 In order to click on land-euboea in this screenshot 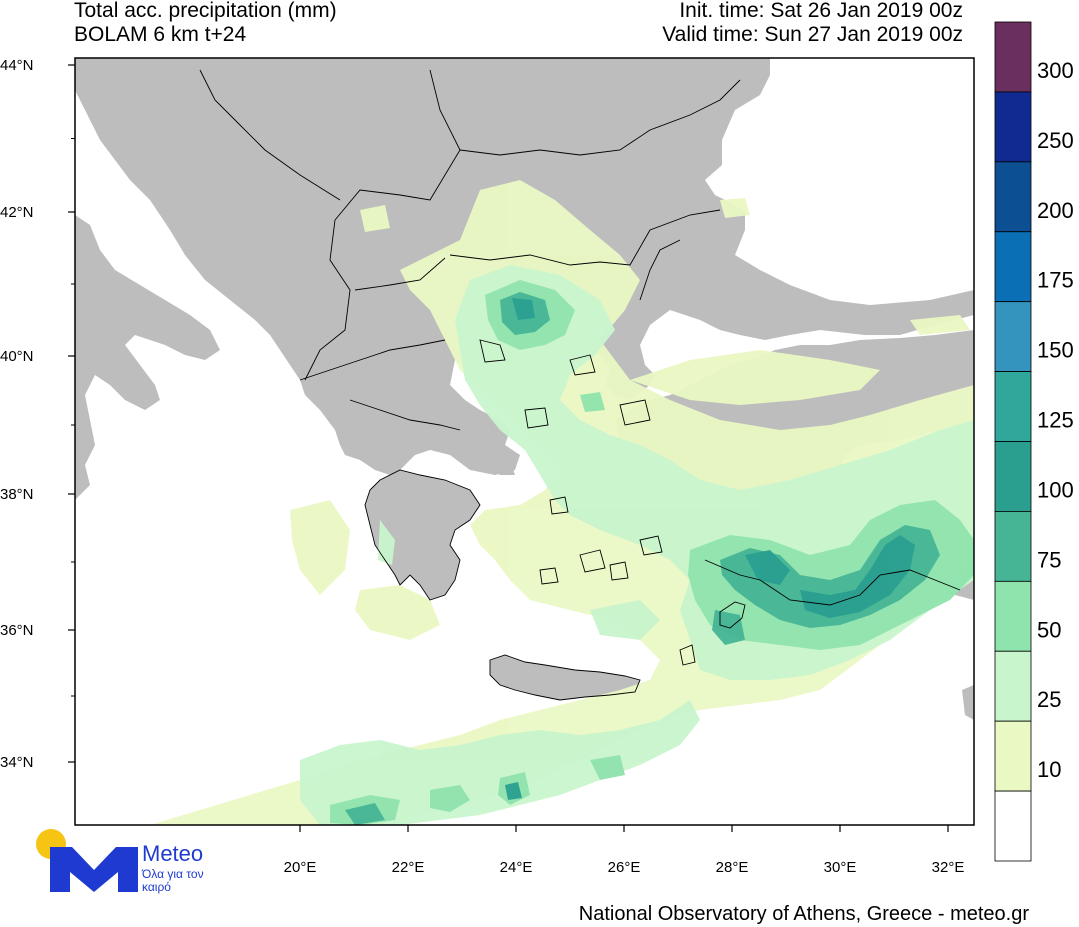, I will do `click(485, 447)`.